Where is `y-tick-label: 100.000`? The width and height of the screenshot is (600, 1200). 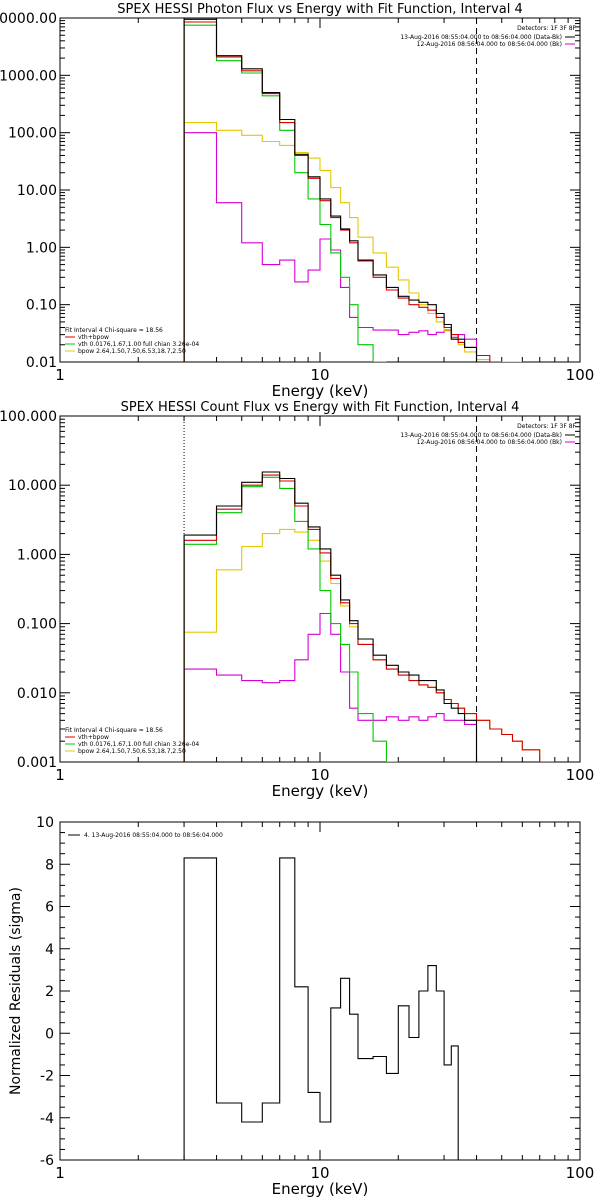 y-tick-label: 100.000 is located at coordinates (28, 417).